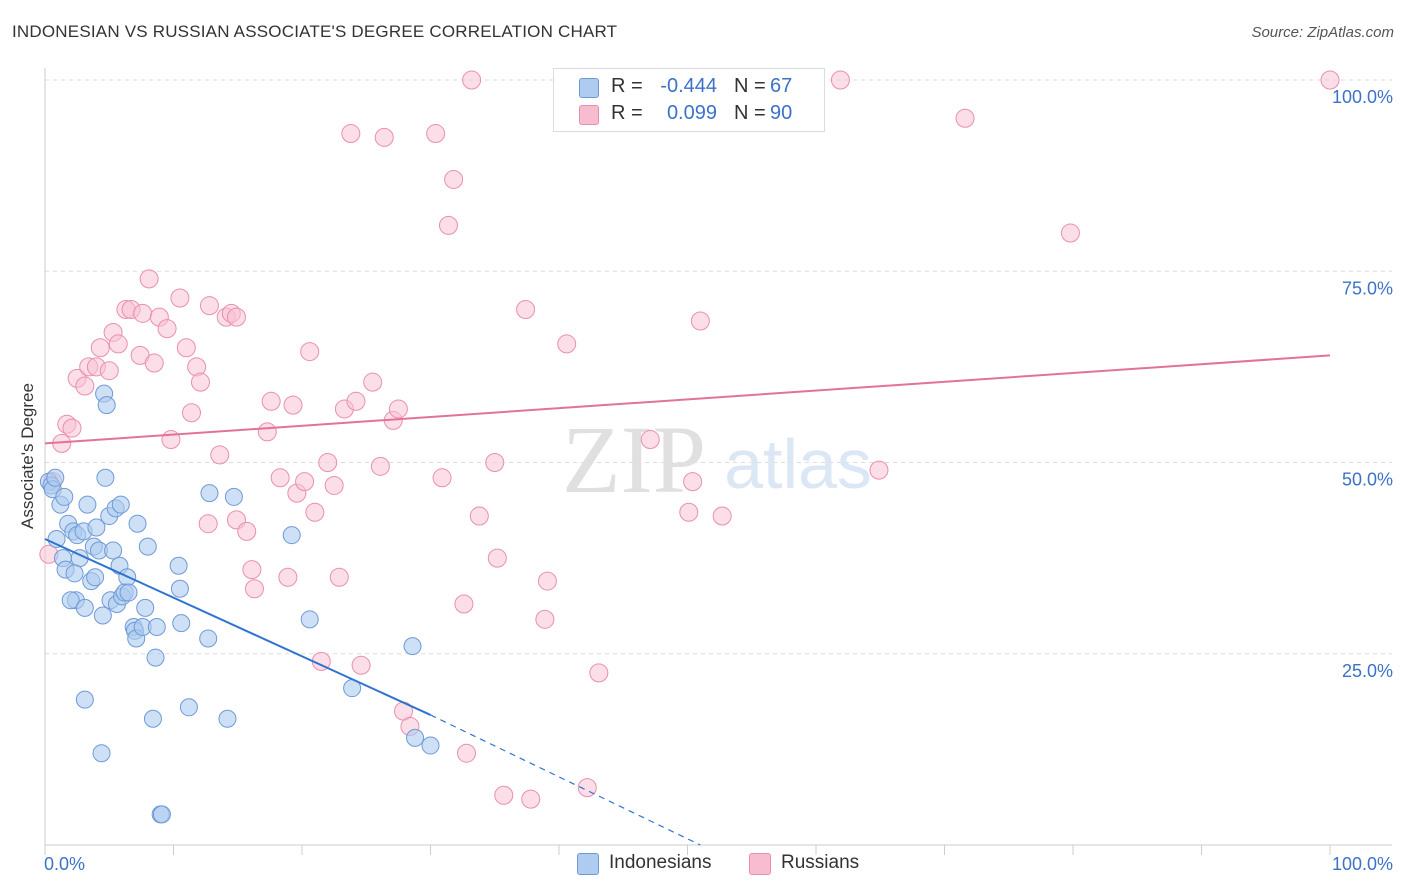  I want to click on chart-source: Source: ZipAtlas.com, so click(1322, 32).